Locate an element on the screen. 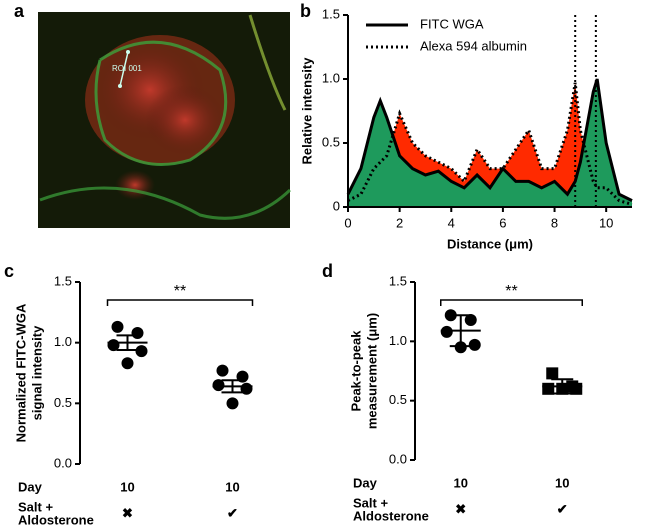  panel-label: a is located at coordinates (19, 11).